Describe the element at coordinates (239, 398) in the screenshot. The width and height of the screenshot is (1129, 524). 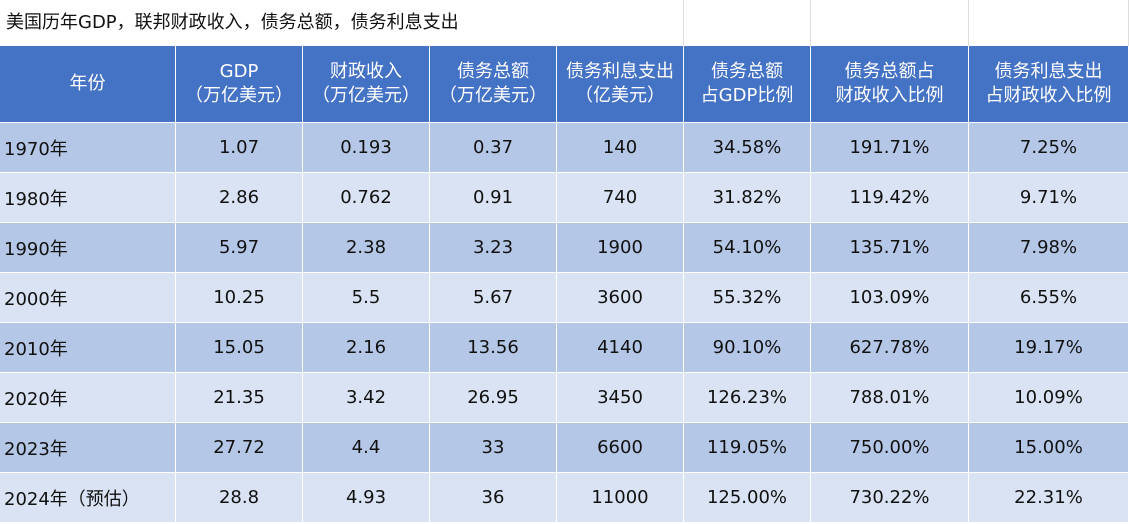
I see `table-cell: 21.35` at that location.